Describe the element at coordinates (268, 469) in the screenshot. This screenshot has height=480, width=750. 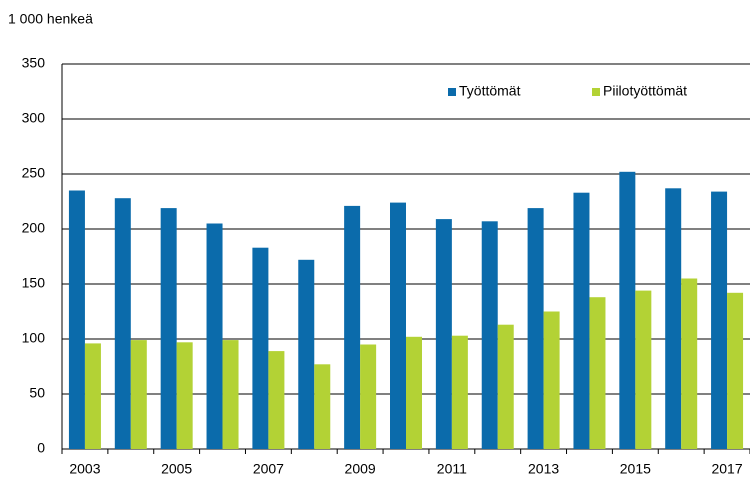
I see `x-tick-label: 2007` at that location.